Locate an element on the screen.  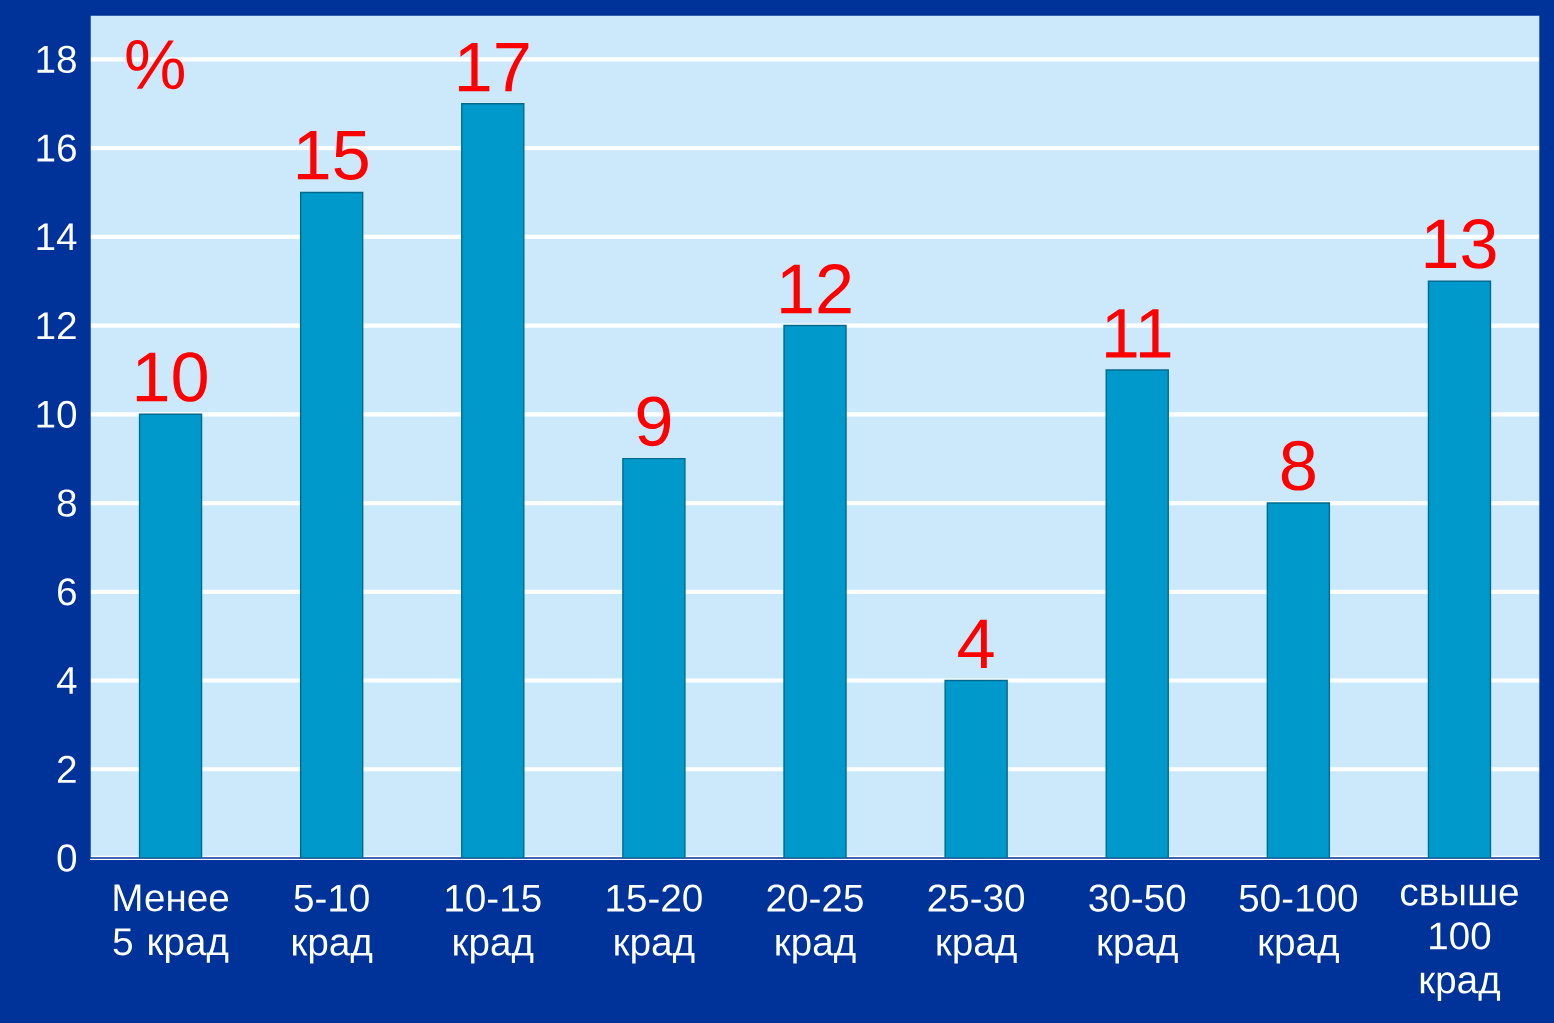
x-tick-label: 15-20 крад is located at coordinates (654, 924).